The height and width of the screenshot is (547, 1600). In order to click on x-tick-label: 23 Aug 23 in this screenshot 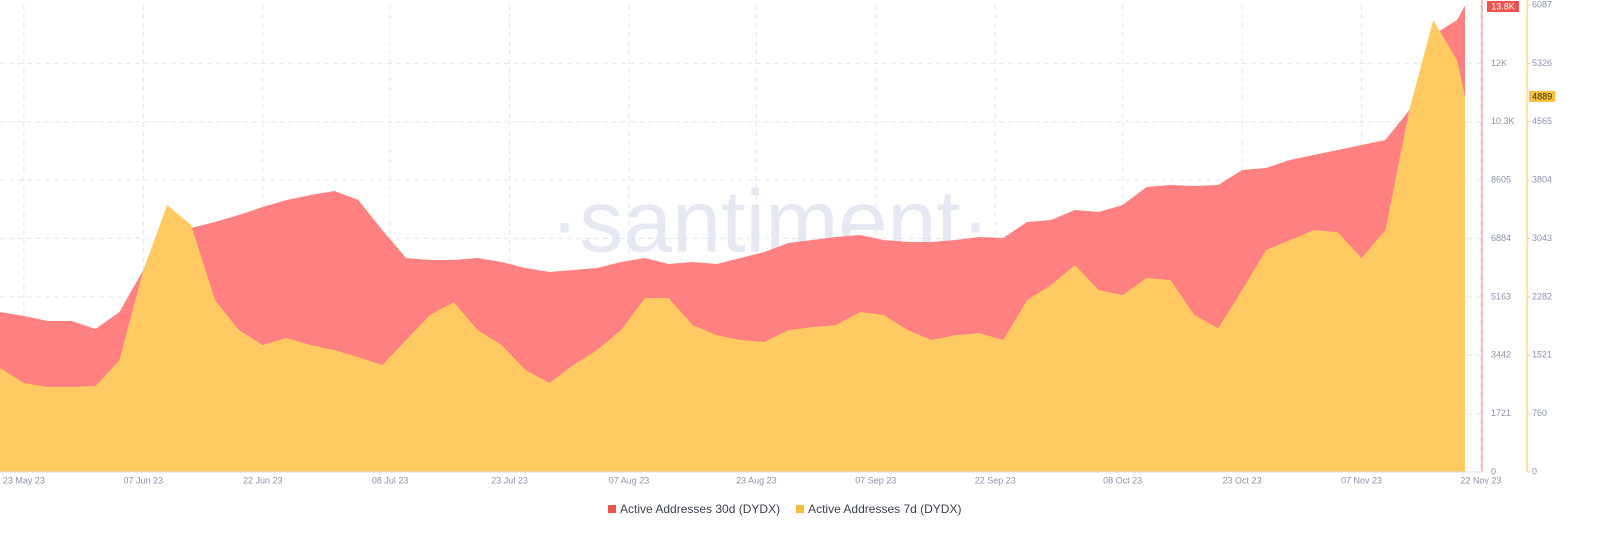, I will do `click(756, 480)`.